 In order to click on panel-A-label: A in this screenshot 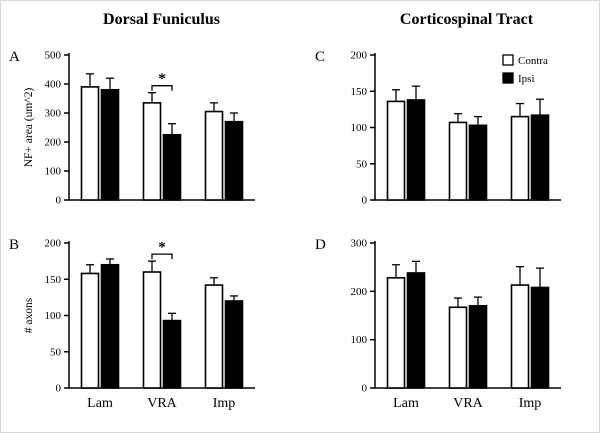, I will do `click(14, 57)`.